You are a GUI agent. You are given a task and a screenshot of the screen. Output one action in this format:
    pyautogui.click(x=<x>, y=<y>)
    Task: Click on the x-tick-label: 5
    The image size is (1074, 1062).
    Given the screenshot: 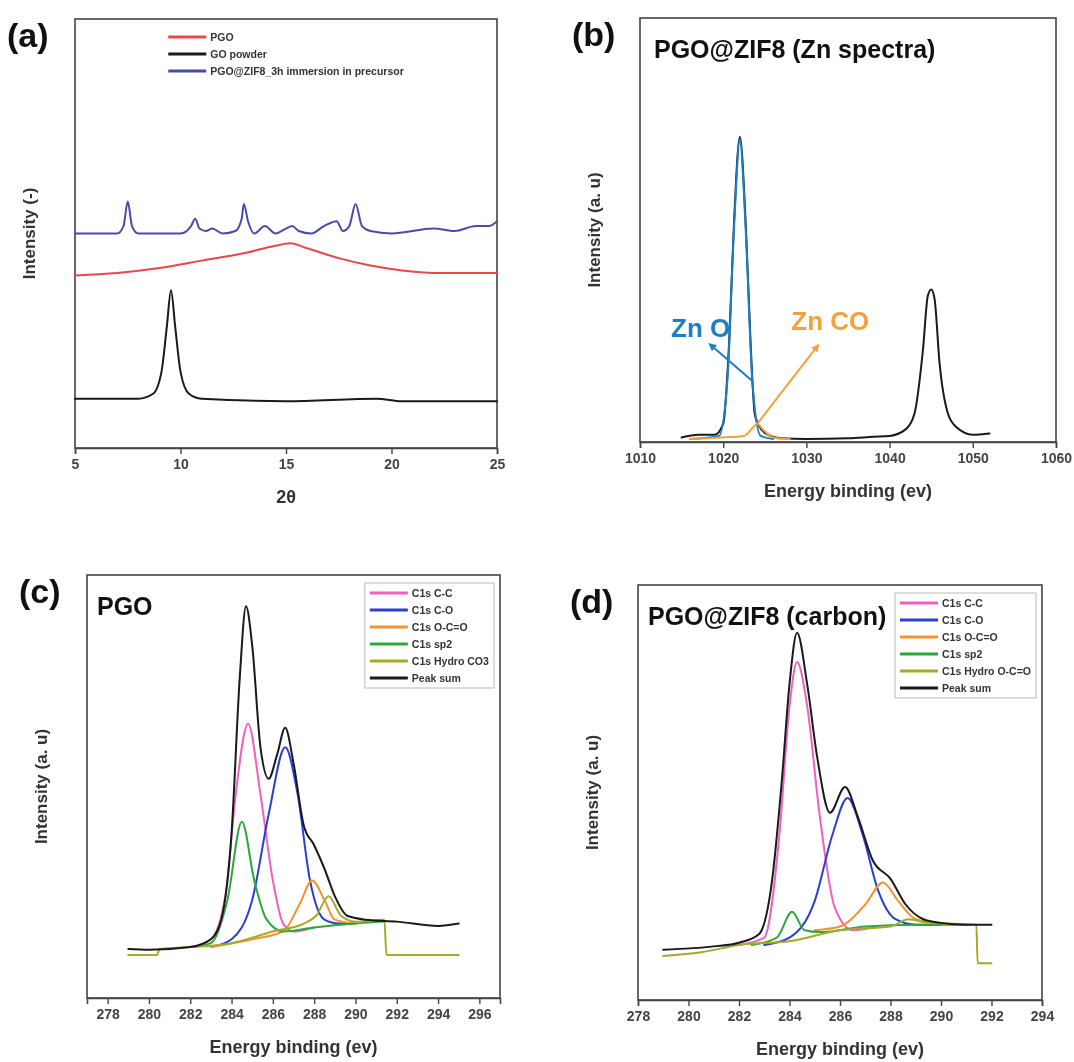 What is the action you would take?
    pyautogui.click(x=75, y=463)
    